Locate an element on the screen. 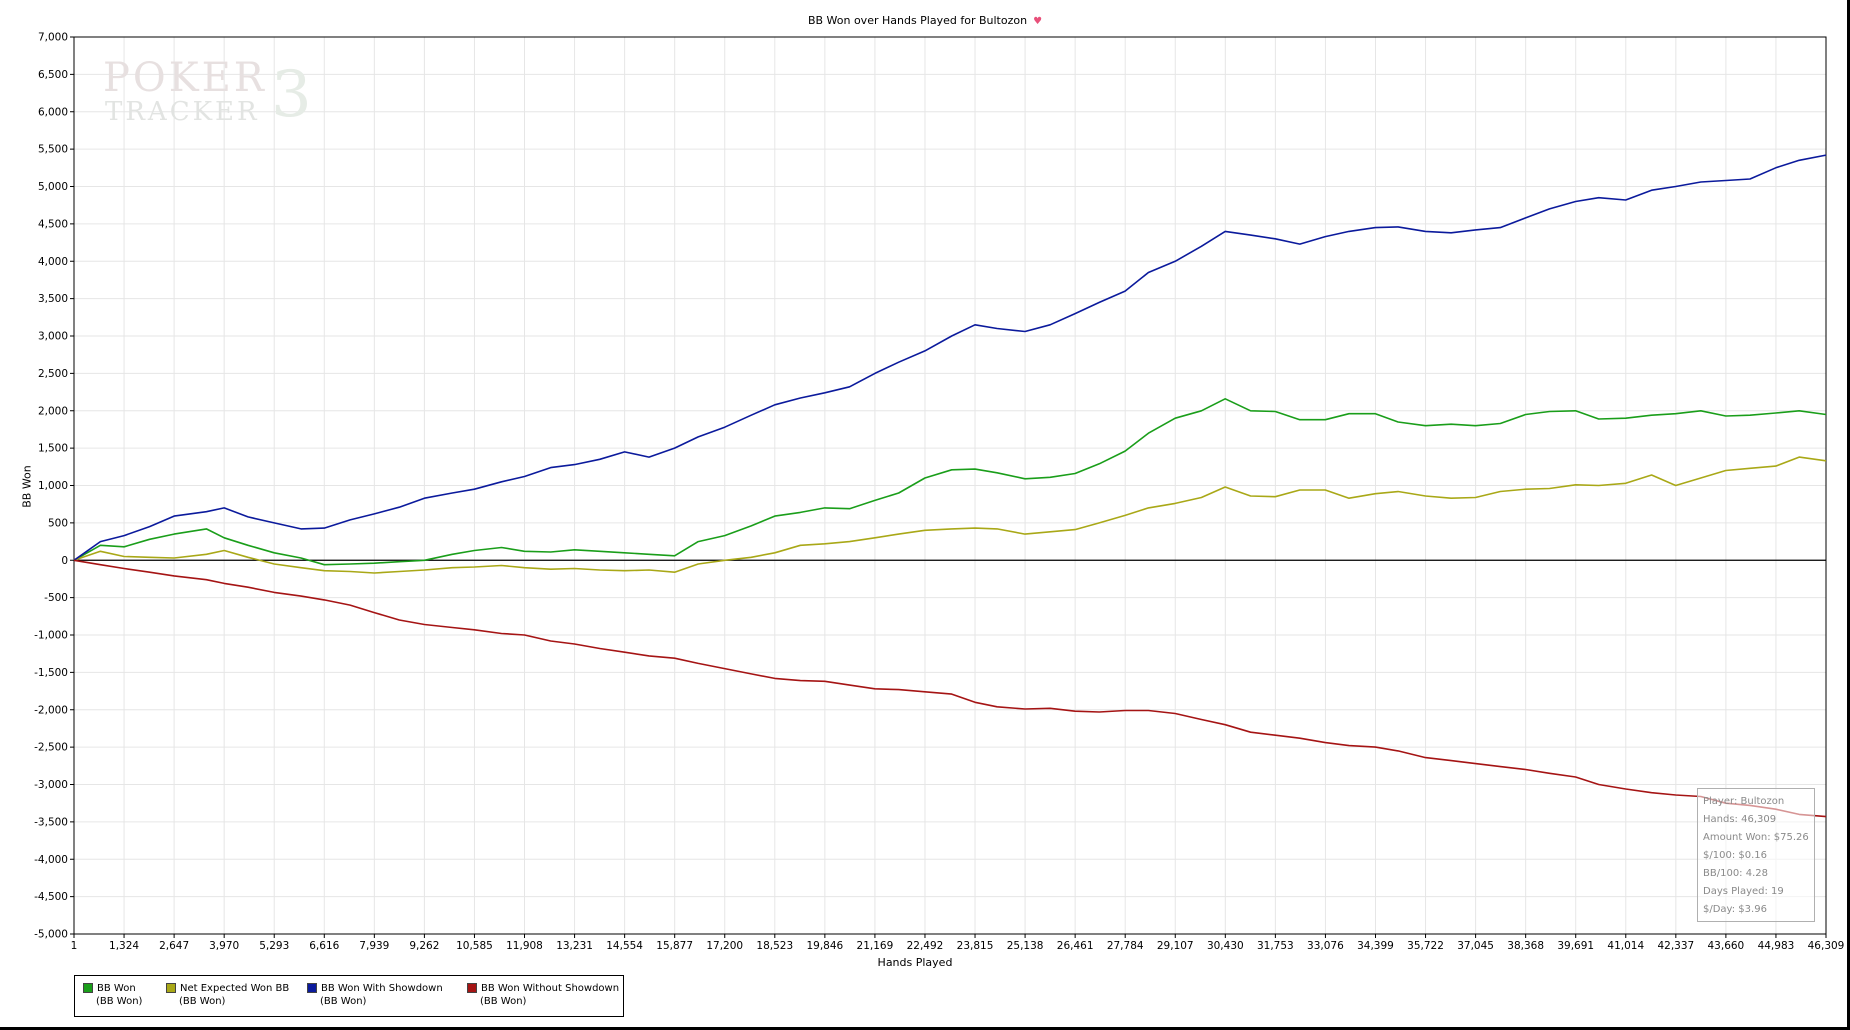 The height and width of the screenshot is (1030, 1850). x-tick-label: 23,815 is located at coordinates (975, 946).